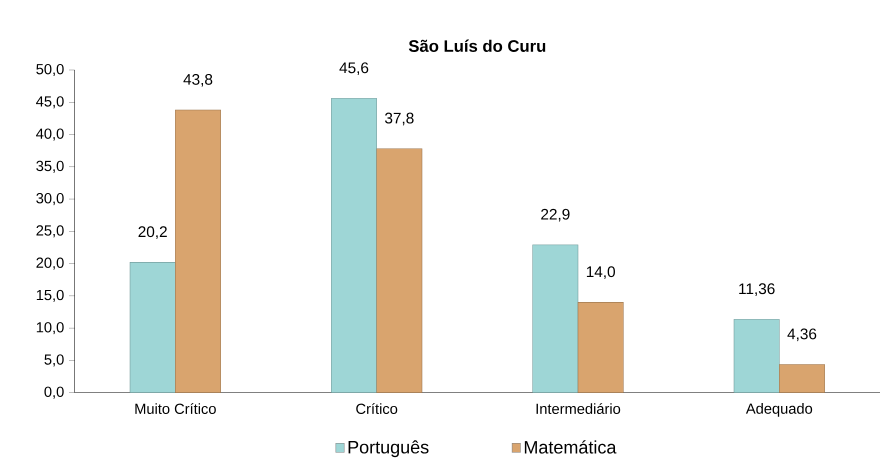  Describe the element at coordinates (50, 264) in the screenshot. I see `y-tick-label: 20,0` at that location.